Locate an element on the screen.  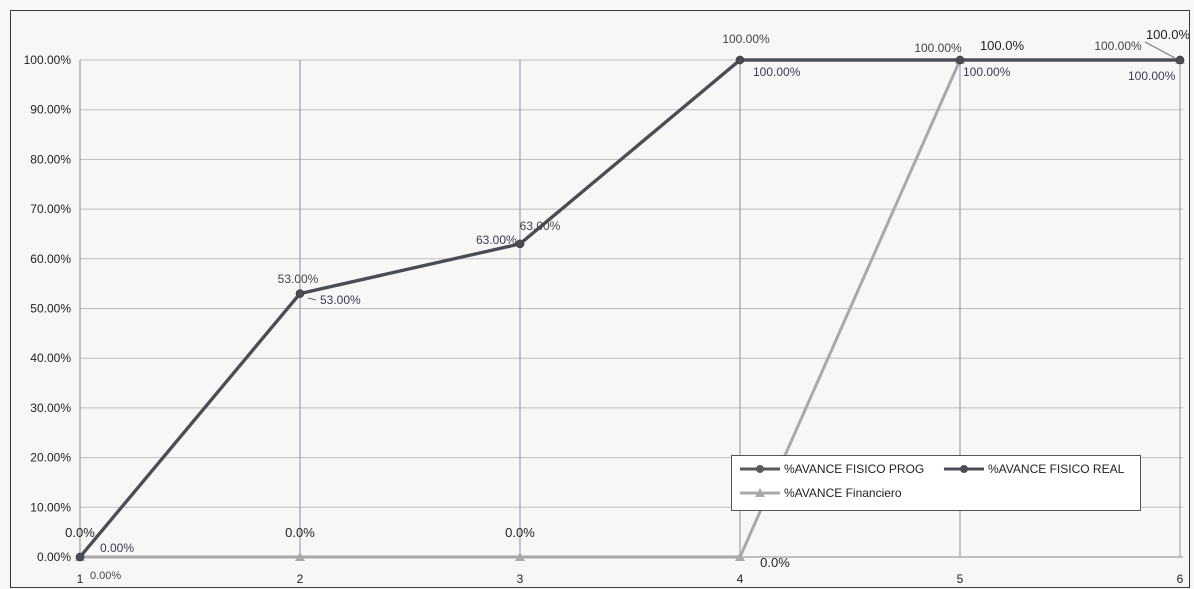
y-tick-label: 0.00% is located at coordinates (54, 557).